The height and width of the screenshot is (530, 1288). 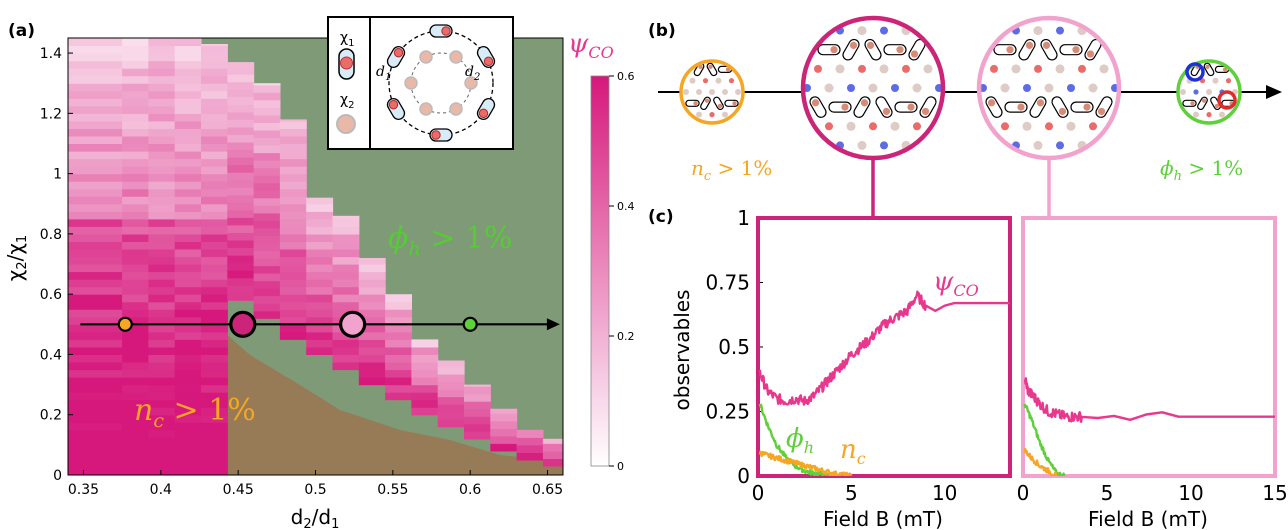 I want to click on panel-label-b: (b), so click(x=662, y=31).